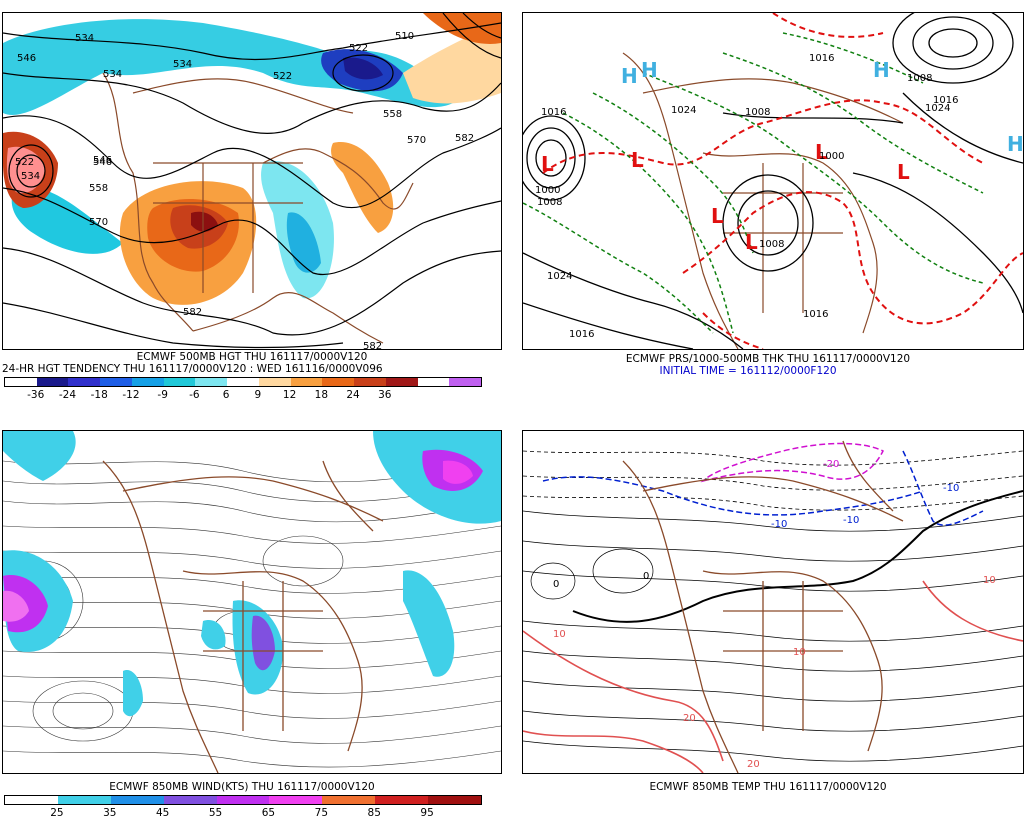 The width and height of the screenshot is (1024, 819). I want to click on colorbar-tick: -9, so click(162, 395).